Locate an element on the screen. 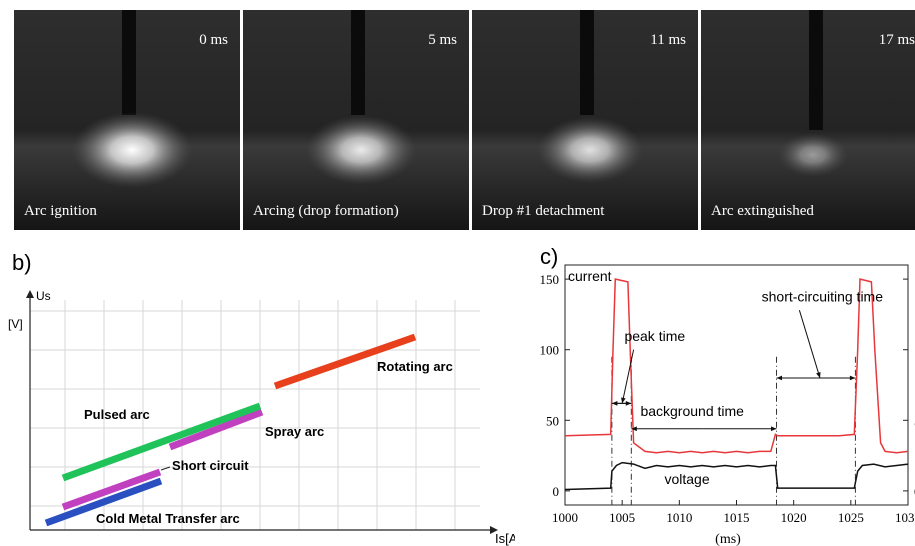 The image size is (915, 546). short-circuit-right-arrow-head-icon is located at coordinates (852, 378).